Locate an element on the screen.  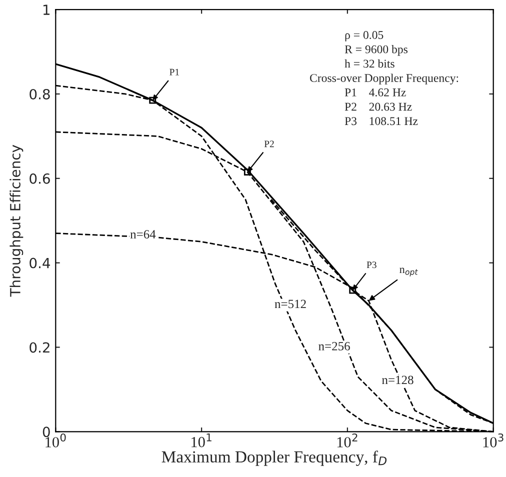
x-tick-label: 10$^{3}$ is located at coordinates (493, 440).